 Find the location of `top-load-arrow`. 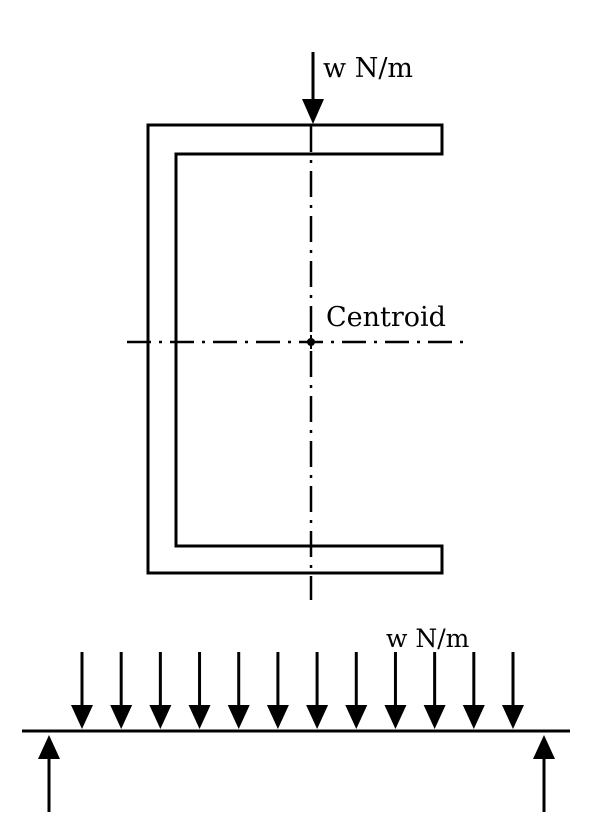

top-load-arrow is located at coordinates (313, 88).